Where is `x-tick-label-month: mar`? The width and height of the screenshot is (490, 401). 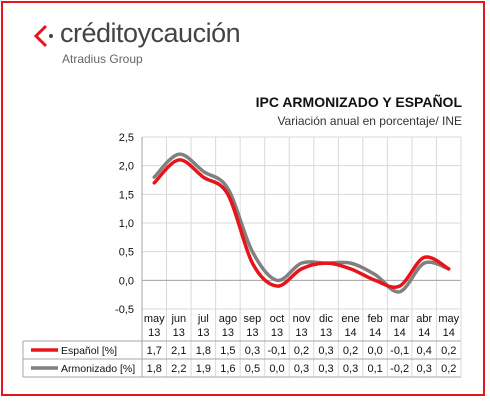
x-tick-label-month: mar is located at coordinates (399, 319).